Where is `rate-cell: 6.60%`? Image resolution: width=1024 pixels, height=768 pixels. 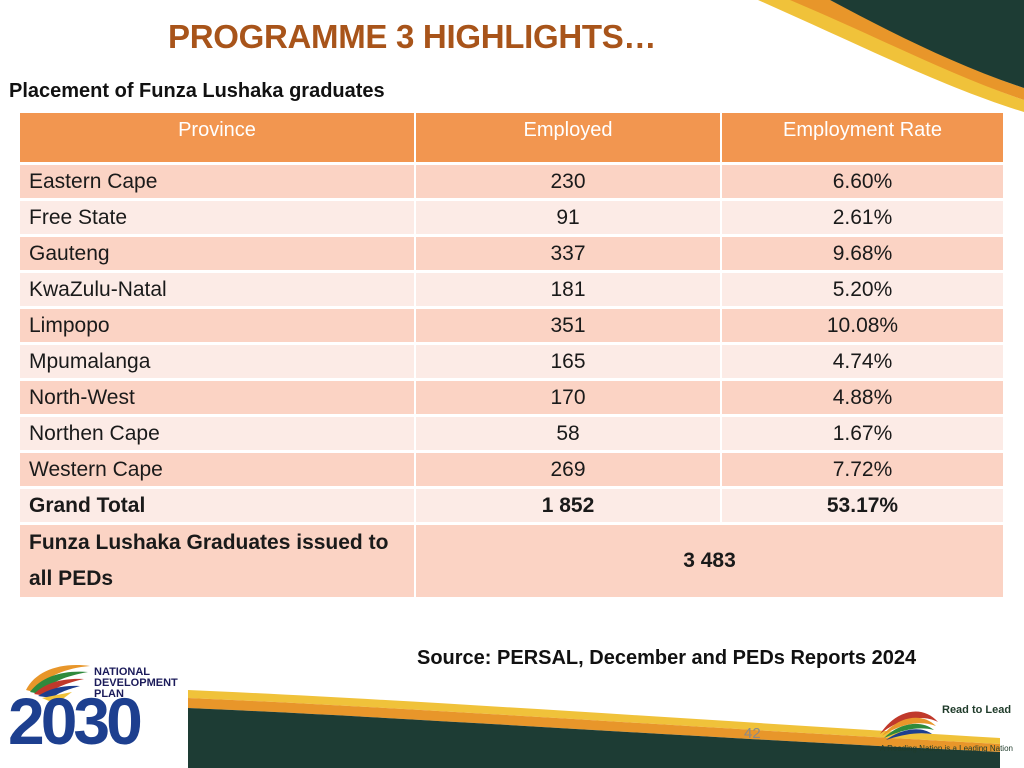 rate-cell: 6.60% is located at coordinates (862, 181).